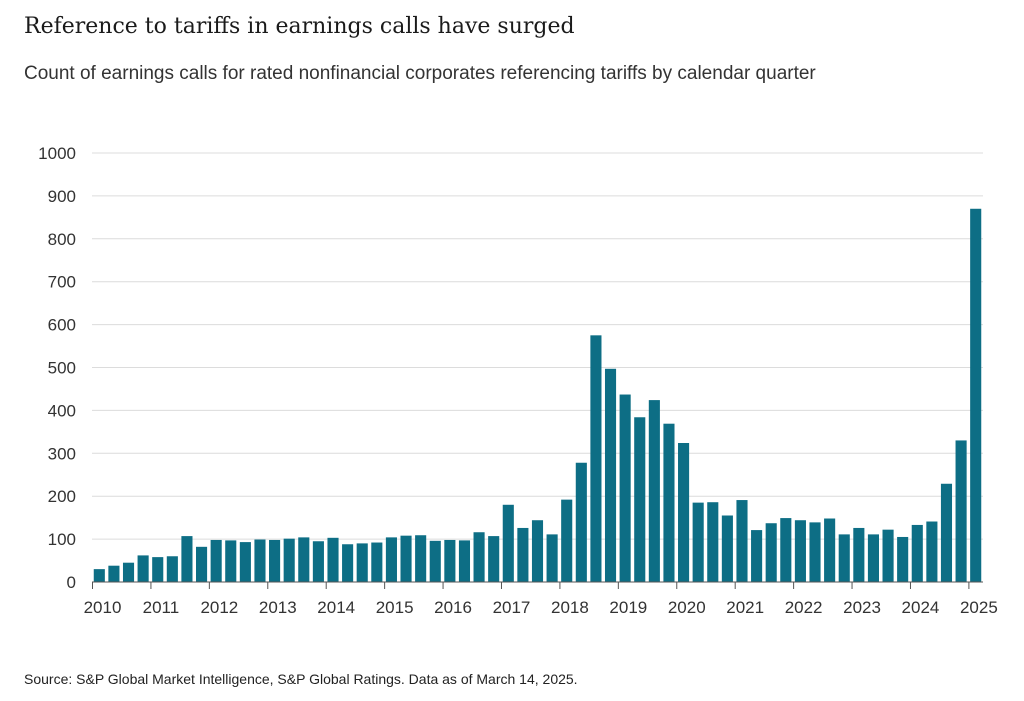 Image resolution: width=1024 pixels, height=701 pixels. Describe the element at coordinates (395, 607) in the screenshot. I see `x-tick-label: 2015` at that location.